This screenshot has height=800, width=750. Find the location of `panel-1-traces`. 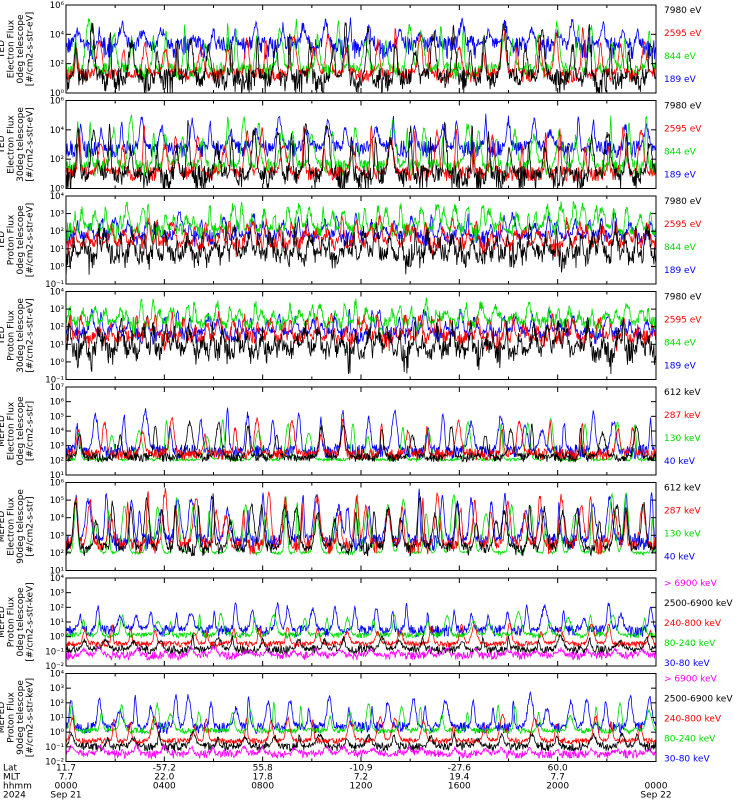

panel-1-traces is located at coordinates (361, 55).